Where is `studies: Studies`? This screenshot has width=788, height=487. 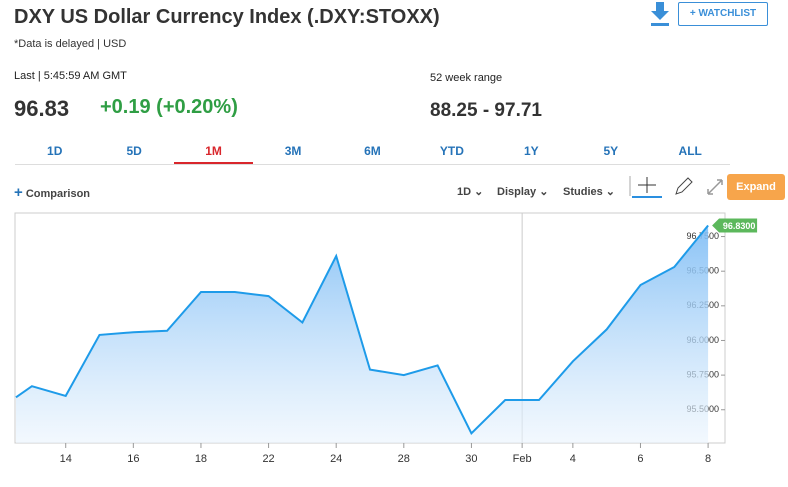 studies: Studies is located at coordinates (583, 192).